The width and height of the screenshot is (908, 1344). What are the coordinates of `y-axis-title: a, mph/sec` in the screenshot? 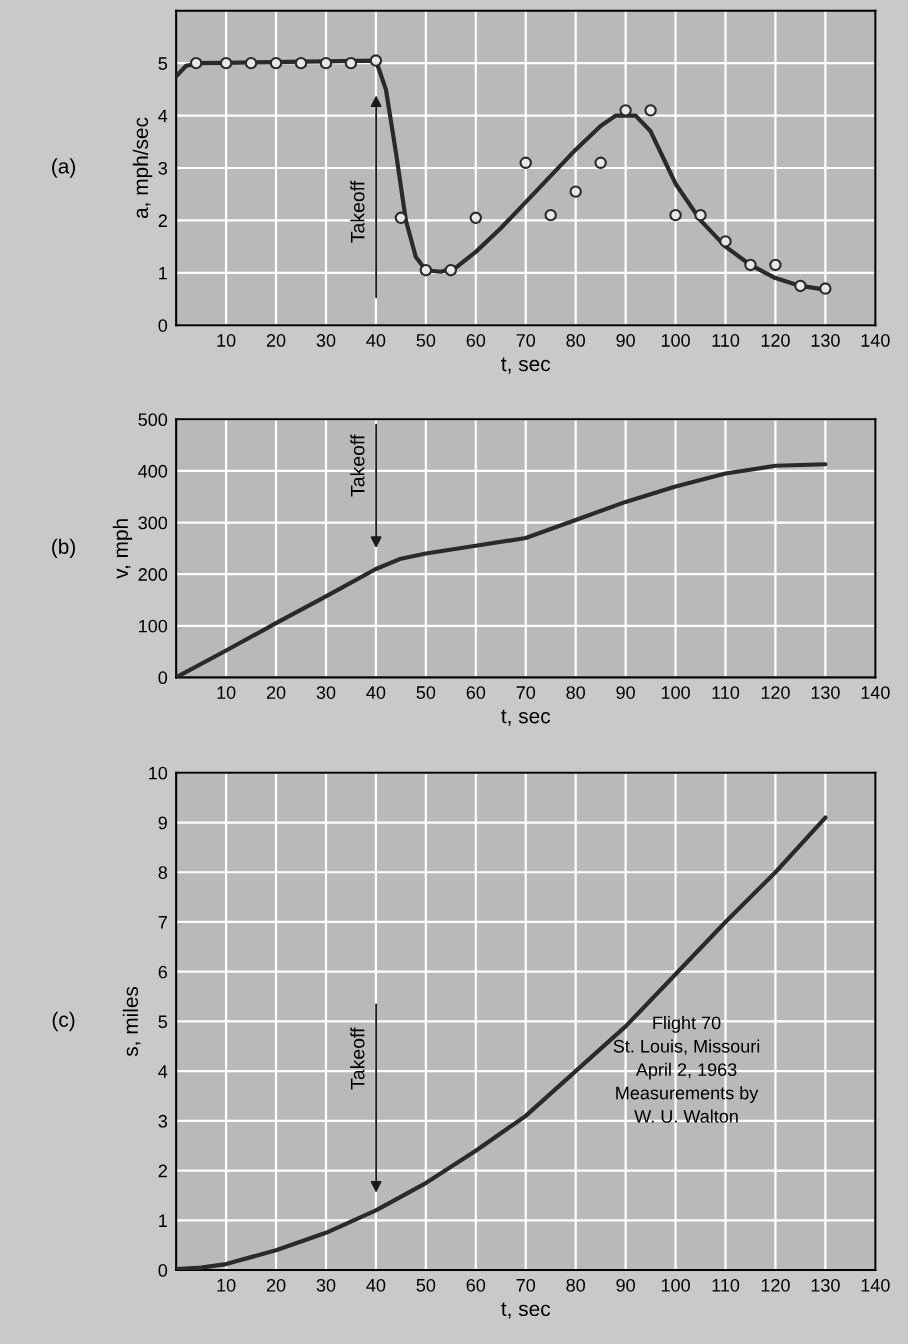 It's located at (142, 168).